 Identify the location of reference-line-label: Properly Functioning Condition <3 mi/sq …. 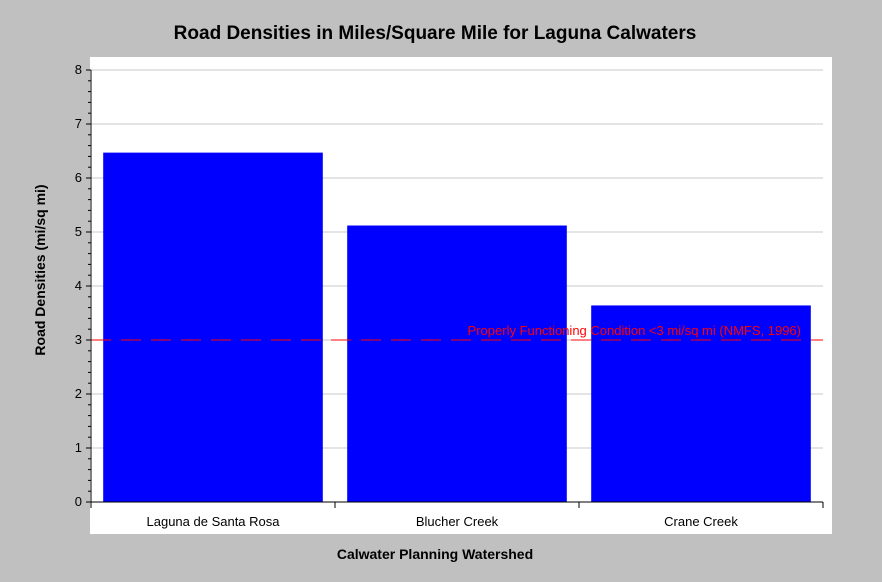
(634, 330).